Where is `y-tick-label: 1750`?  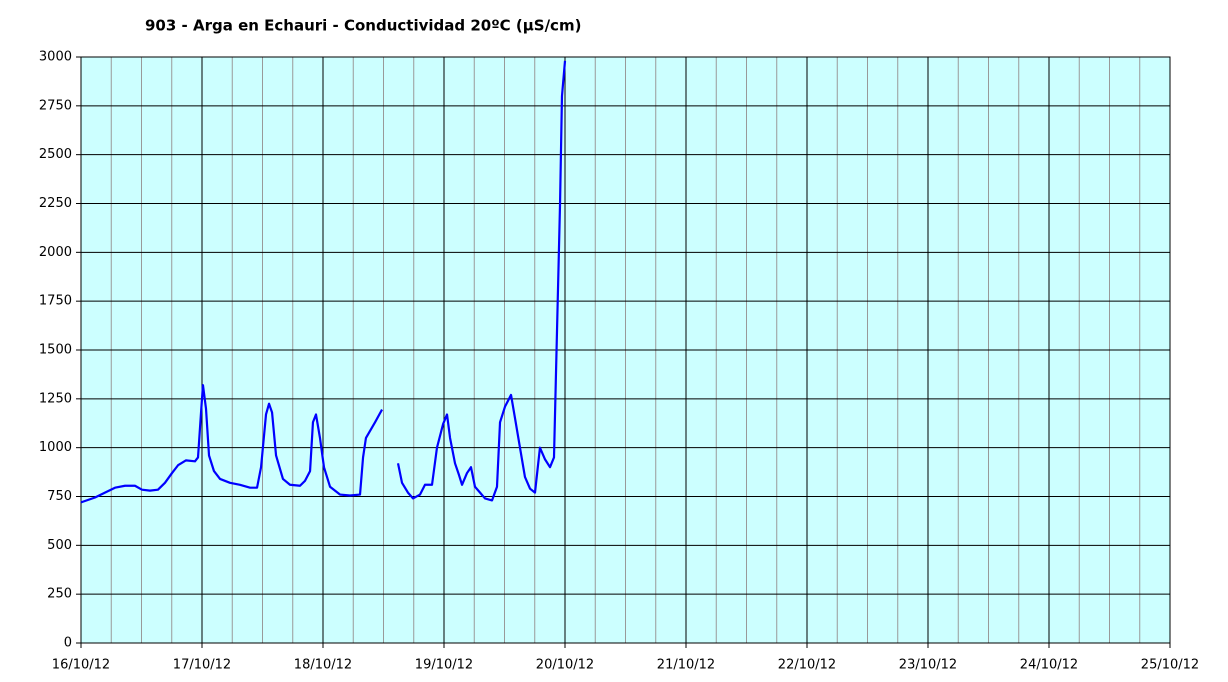
y-tick-label: 1750 is located at coordinates (55, 301).